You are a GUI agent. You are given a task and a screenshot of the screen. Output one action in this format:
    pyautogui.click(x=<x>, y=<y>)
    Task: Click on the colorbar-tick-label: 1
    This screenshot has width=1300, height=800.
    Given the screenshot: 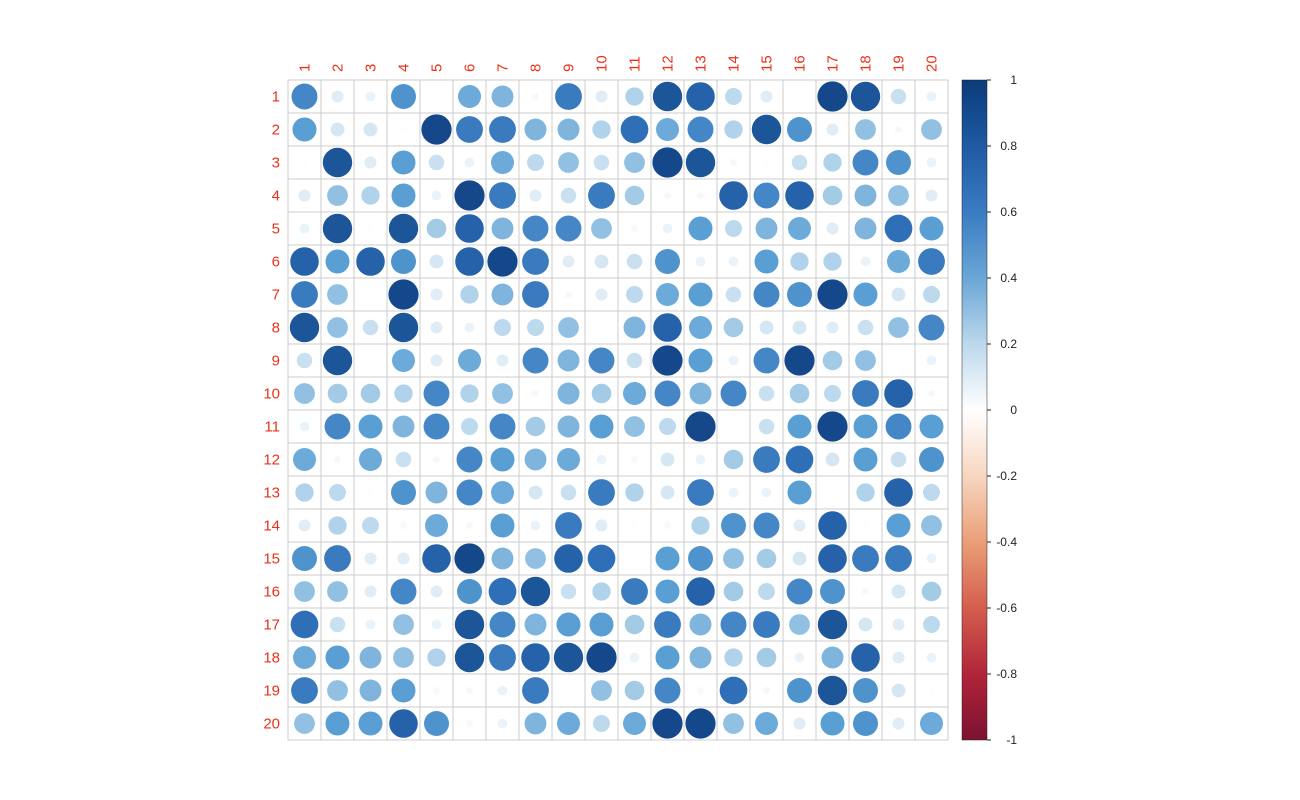 What is the action you would take?
    pyautogui.click(x=1013, y=80)
    